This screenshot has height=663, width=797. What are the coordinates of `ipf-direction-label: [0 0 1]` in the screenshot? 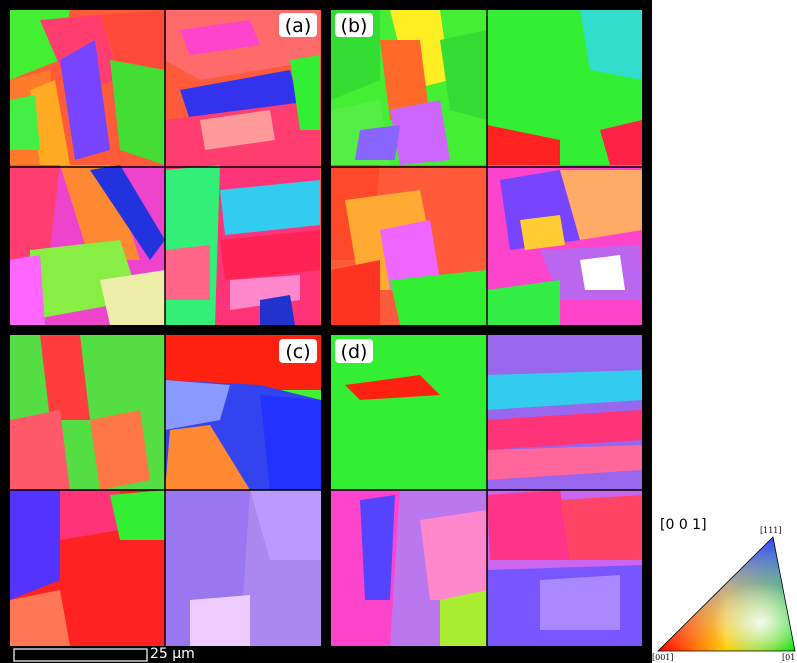 It's located at (683, 525).